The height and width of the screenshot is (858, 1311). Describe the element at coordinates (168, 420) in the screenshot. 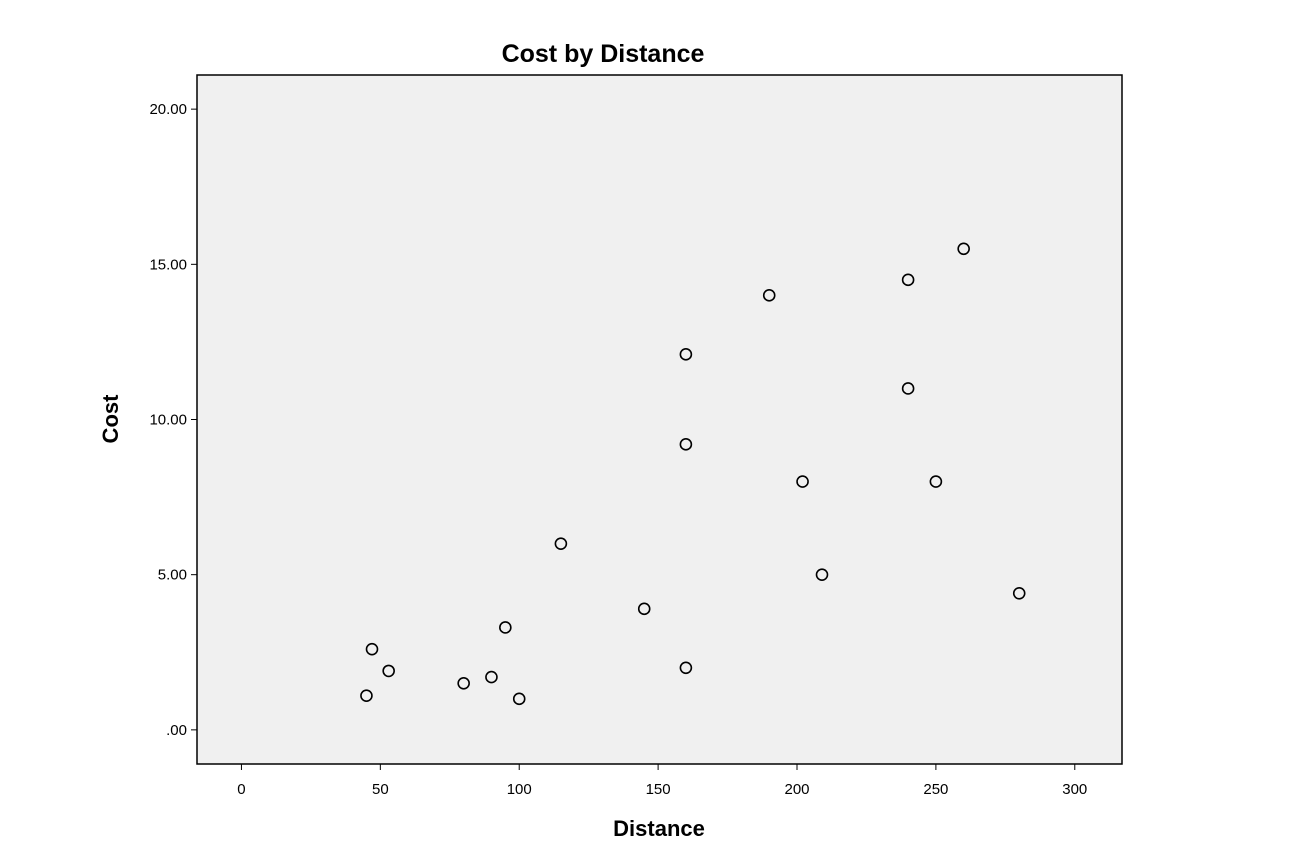

I see `y-tick-label: 10.00` at that location.